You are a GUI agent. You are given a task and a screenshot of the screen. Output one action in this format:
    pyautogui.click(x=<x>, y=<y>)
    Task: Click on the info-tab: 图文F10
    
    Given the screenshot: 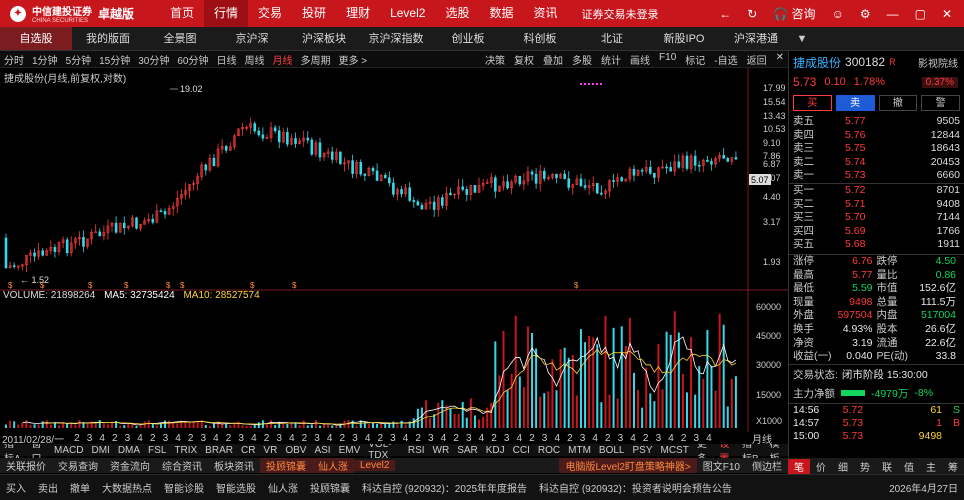 What is the action you would take?
    pyautogui.click(x=721, y=467)
    